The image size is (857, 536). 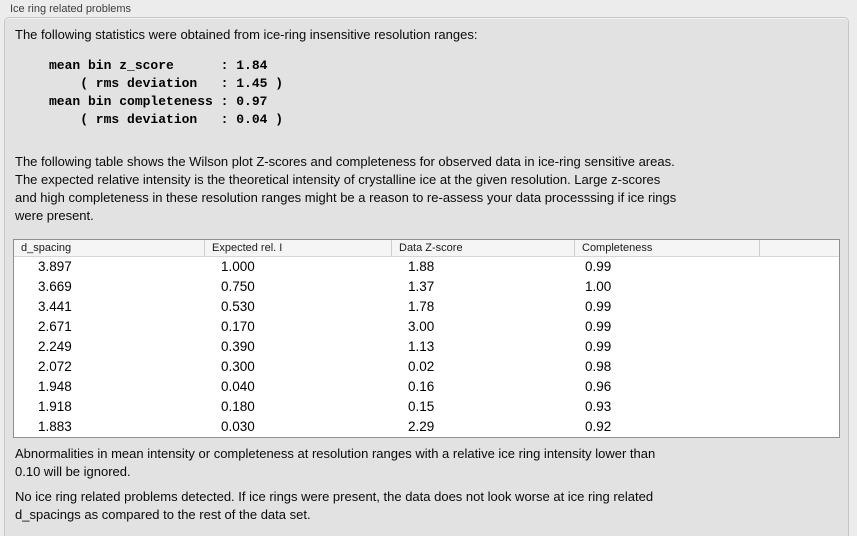 I want to click on panel-title: Ice ring related problems, so click(x=71, y=9).